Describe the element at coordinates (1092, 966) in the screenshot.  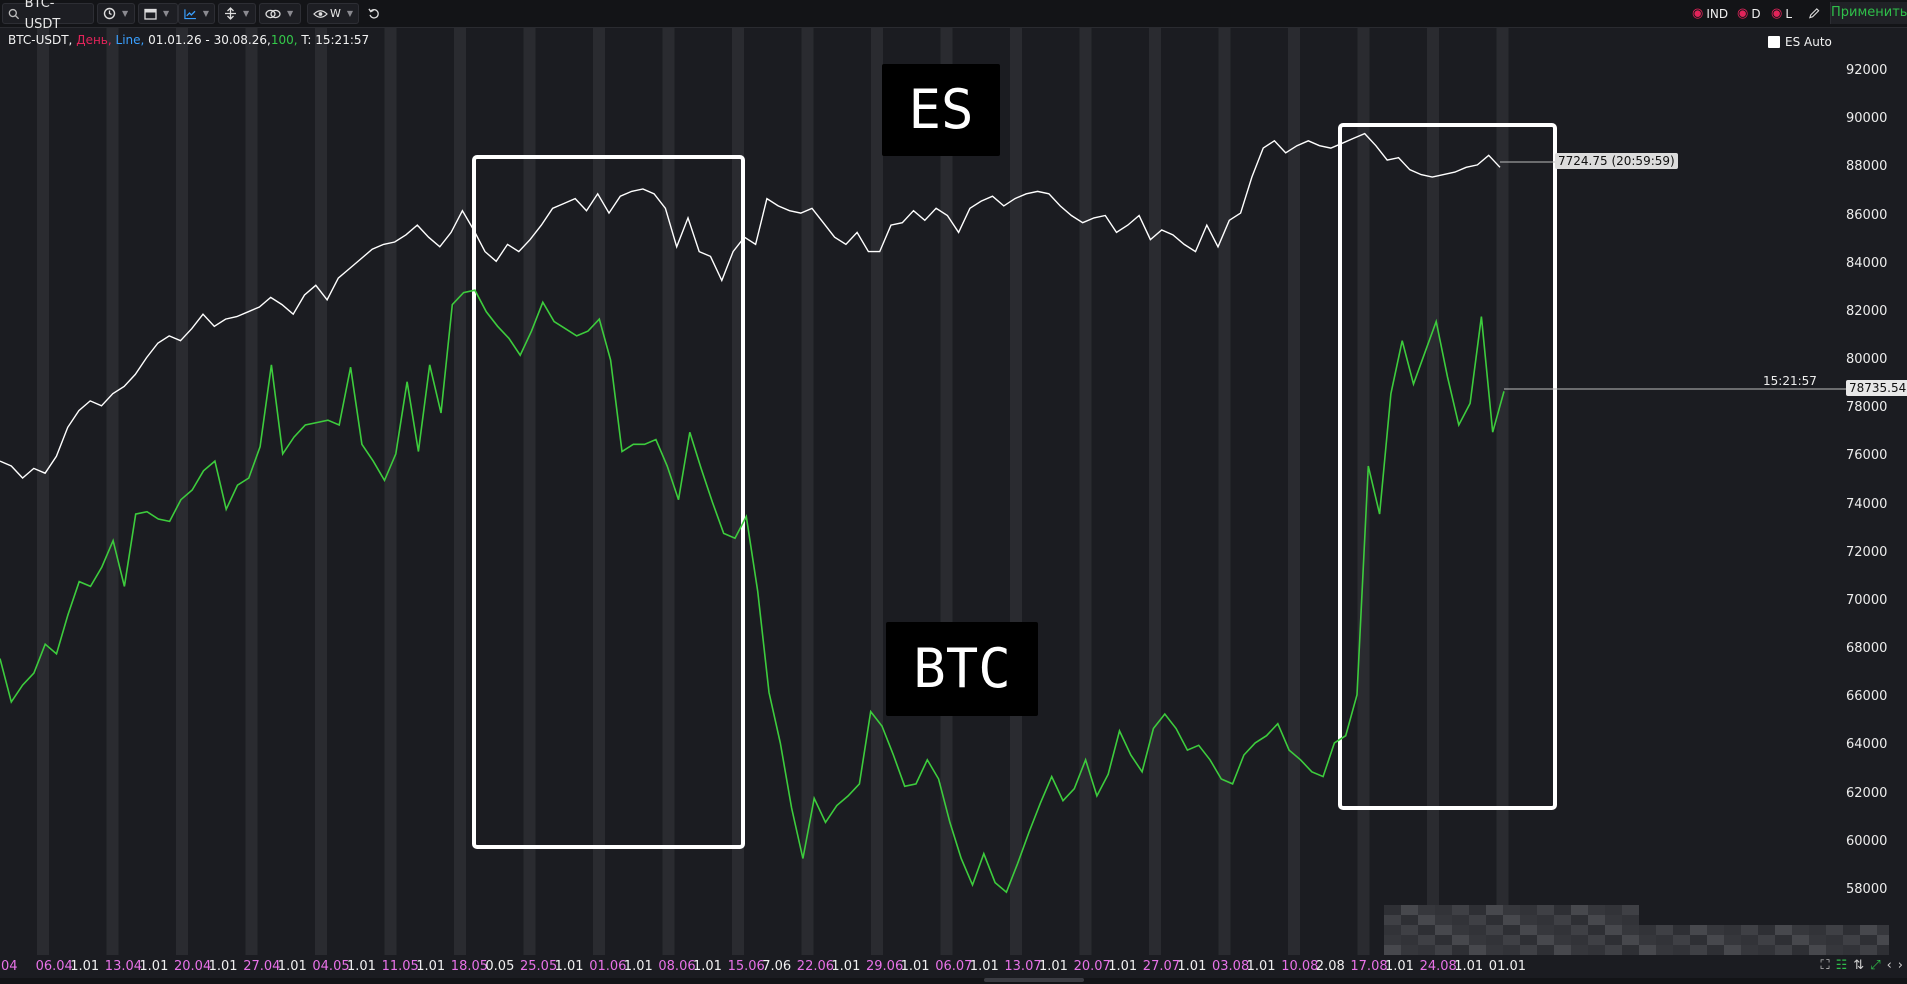
I see `time-axis-tick: 20.07` at that location.